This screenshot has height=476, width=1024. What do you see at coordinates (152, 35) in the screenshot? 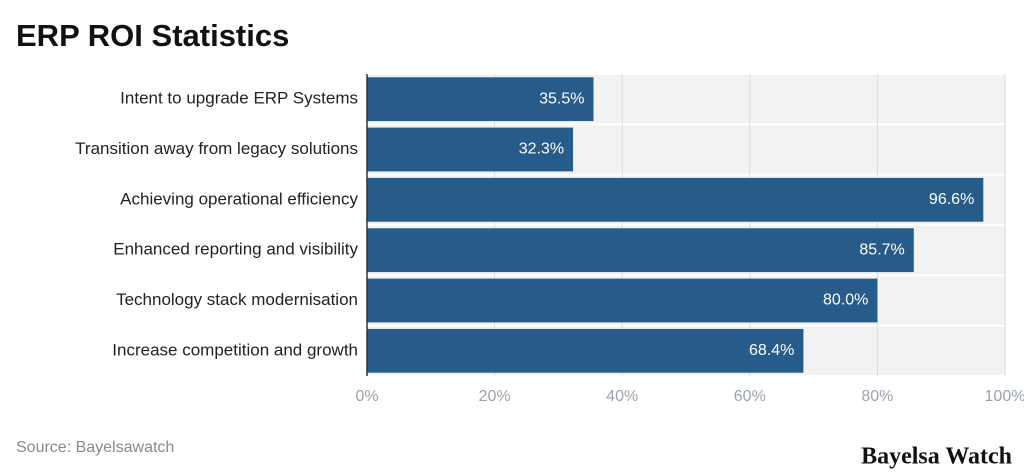
I see `chart-title: ERP ROI Statistics` at bounding box center [152, 35].